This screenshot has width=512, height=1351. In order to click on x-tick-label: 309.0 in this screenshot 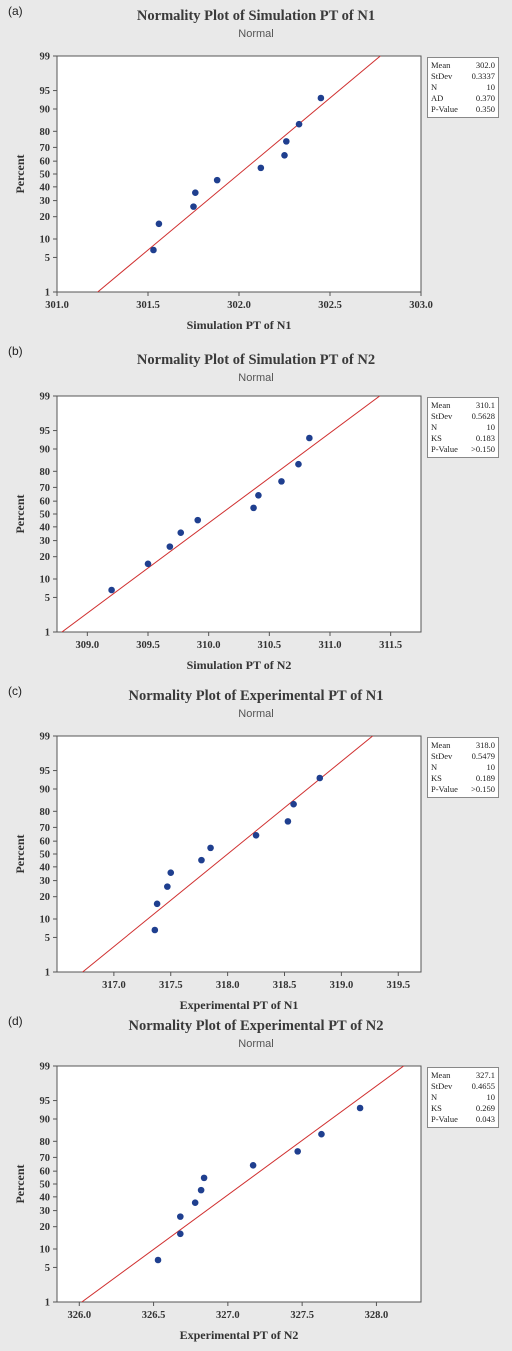, I will do `click(88, 645)`.